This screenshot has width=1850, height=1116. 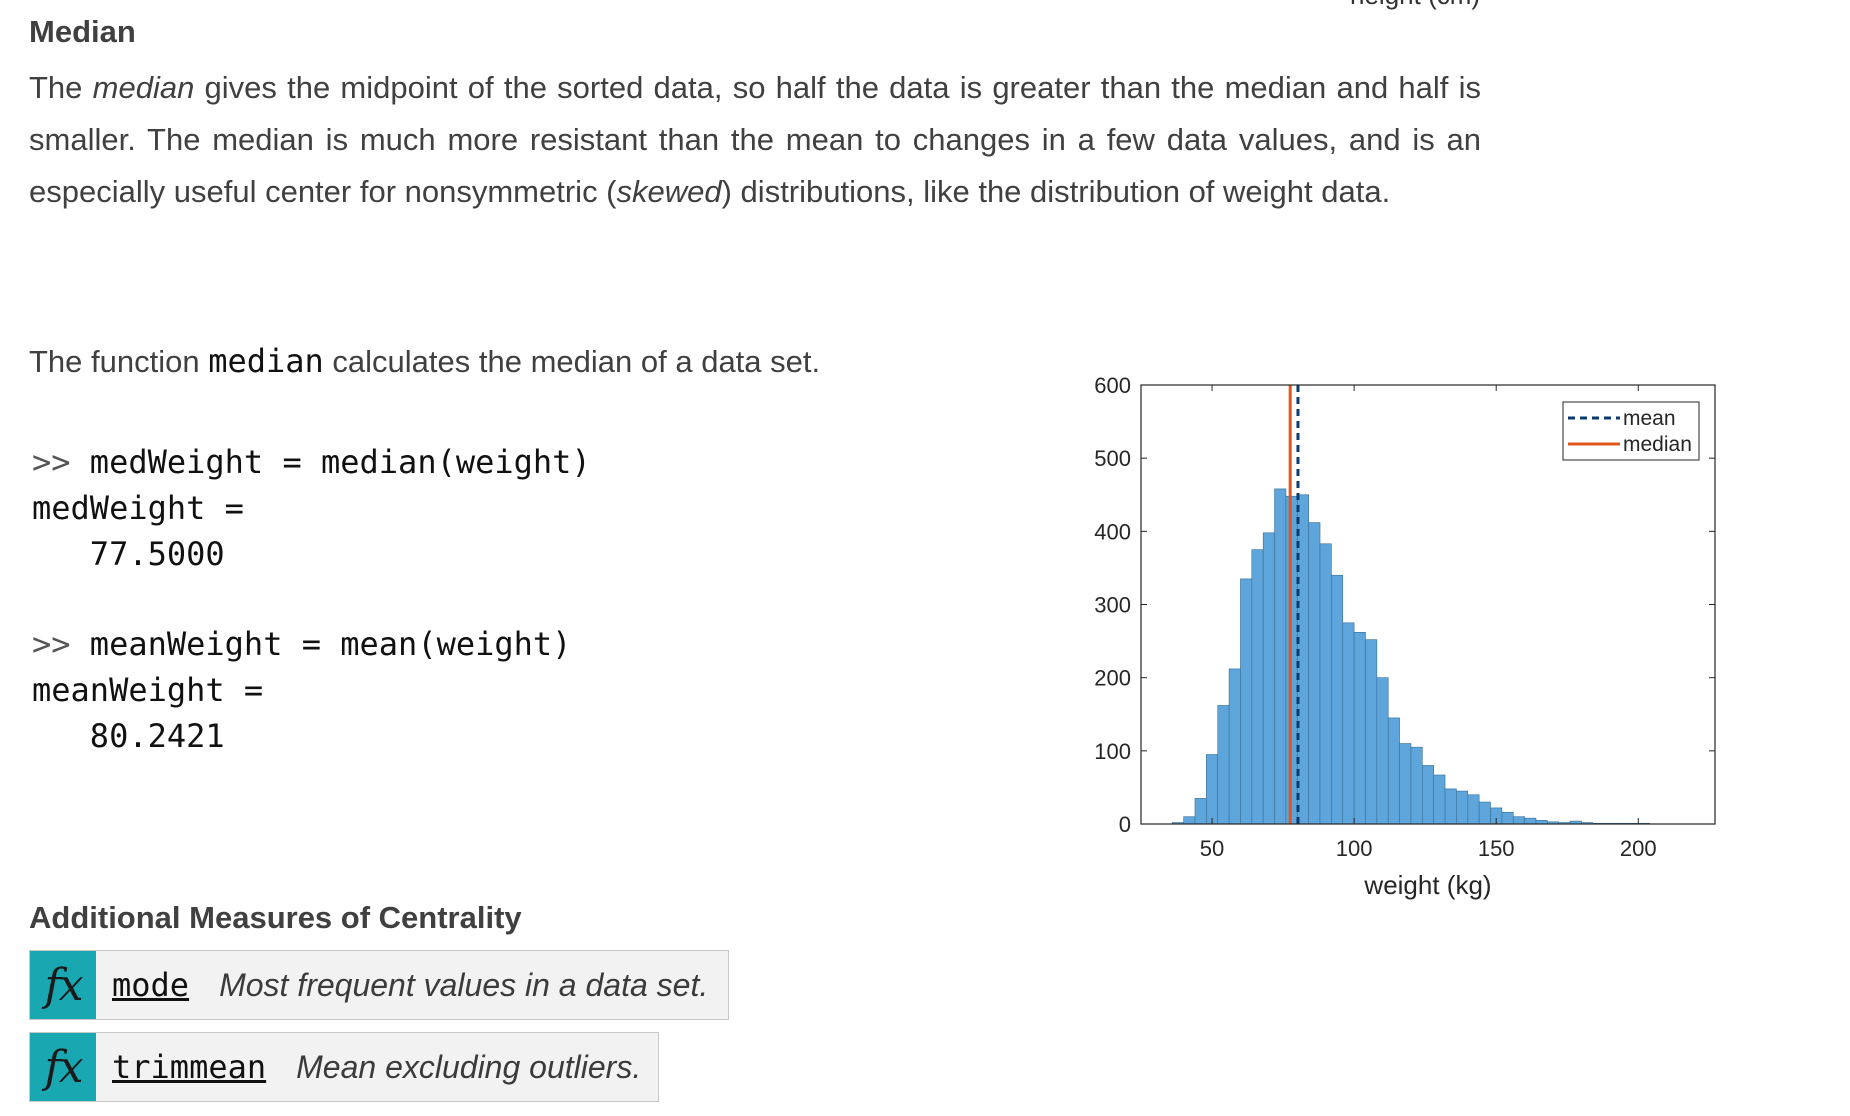 What do you see at coordinates (464, 984) in the screenshot?
I see `mode-description: Most frequent values in a data set.` at bounding box center [464, 984].